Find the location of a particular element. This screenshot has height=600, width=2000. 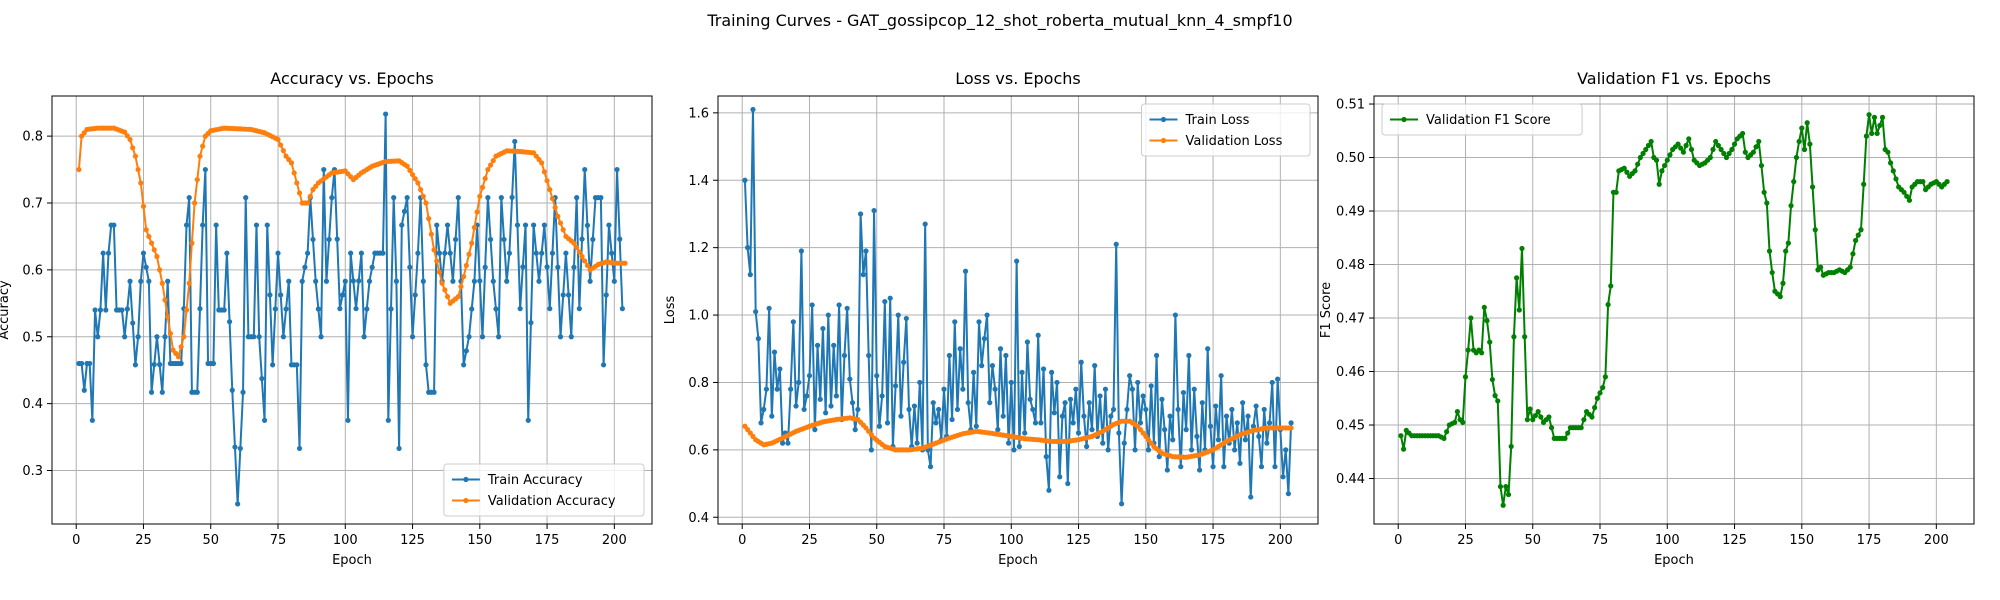

legend: Validation F1 Score is located at coordinates (1482, 119).